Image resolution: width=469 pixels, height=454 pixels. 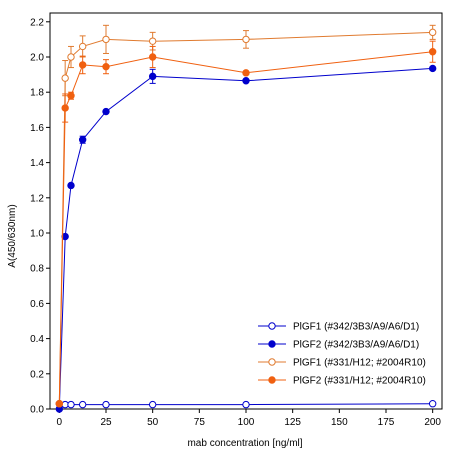 I want to click on y-tick-label: 0.0, so click(x=37, y=410).